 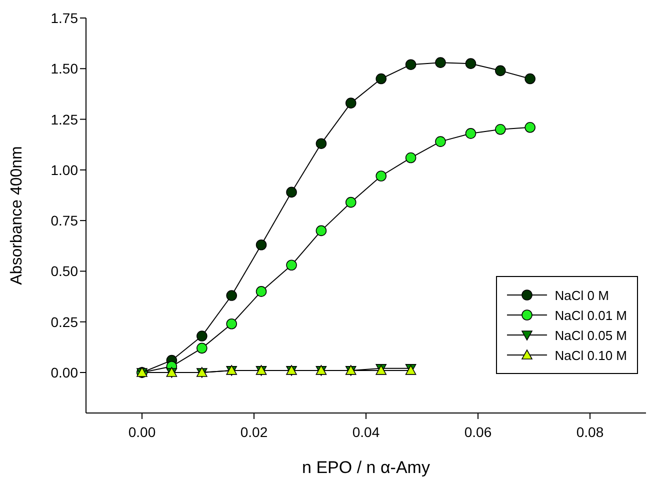 What do you see at coordinates (64, 372) in the screenshot?
I see `y-tick-label: 0.00` at bounding box center [64, 372].